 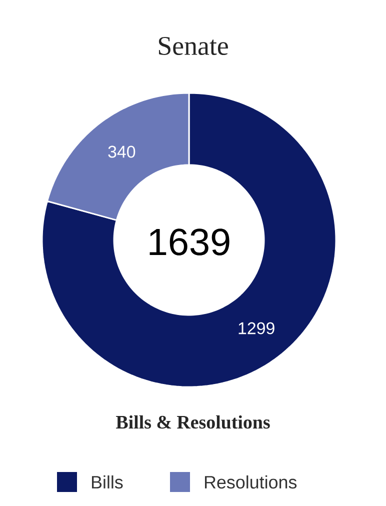 What do you see at coordinates (122, 152) in the screenshot?
I see `data-label: 340` at bounding box center [122, 152].